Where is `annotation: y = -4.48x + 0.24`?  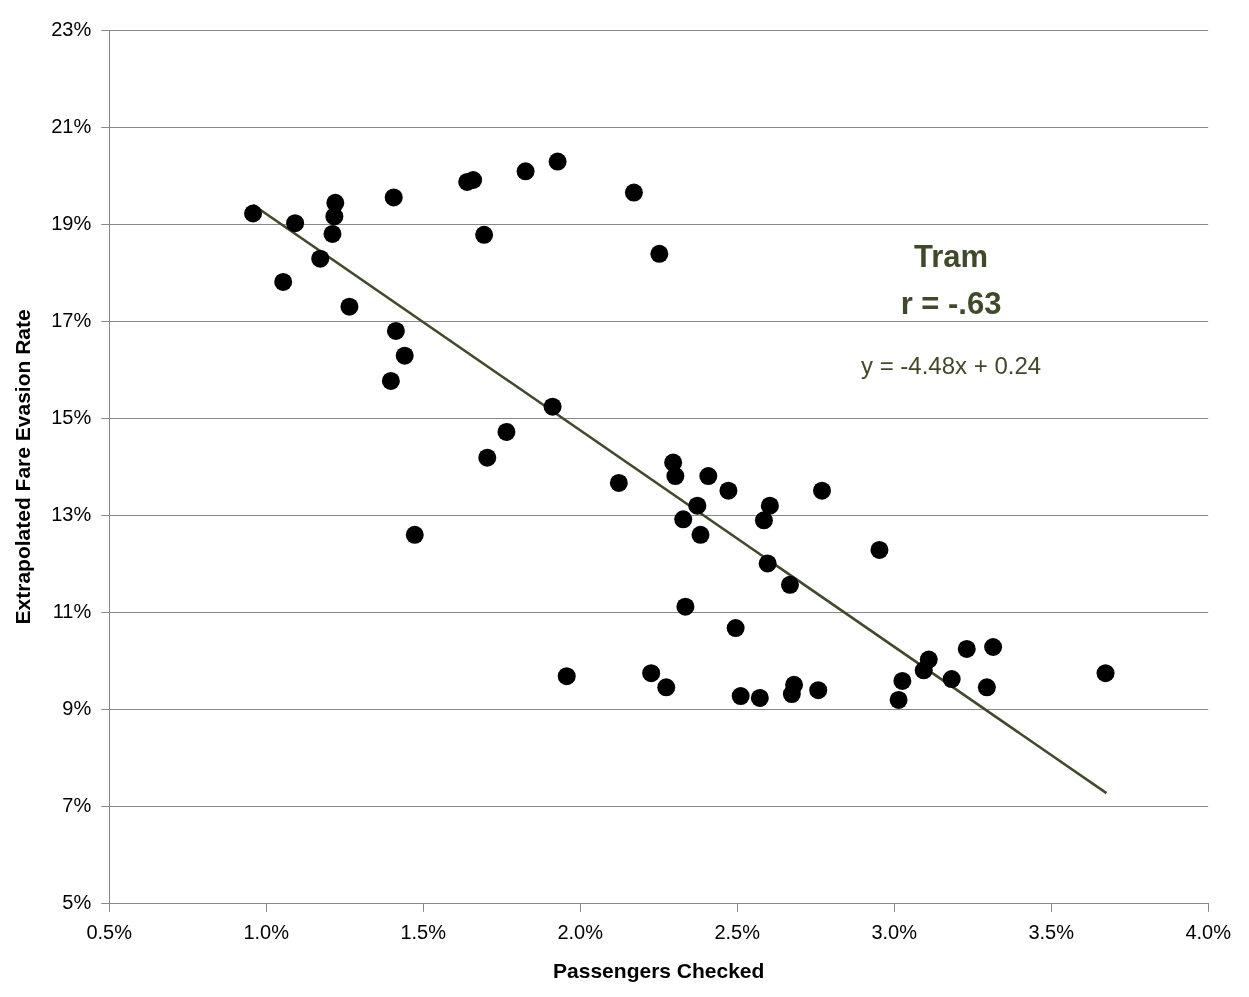 annotation: y = -4.48x + 0.24 is located at coordinates (951, 365).